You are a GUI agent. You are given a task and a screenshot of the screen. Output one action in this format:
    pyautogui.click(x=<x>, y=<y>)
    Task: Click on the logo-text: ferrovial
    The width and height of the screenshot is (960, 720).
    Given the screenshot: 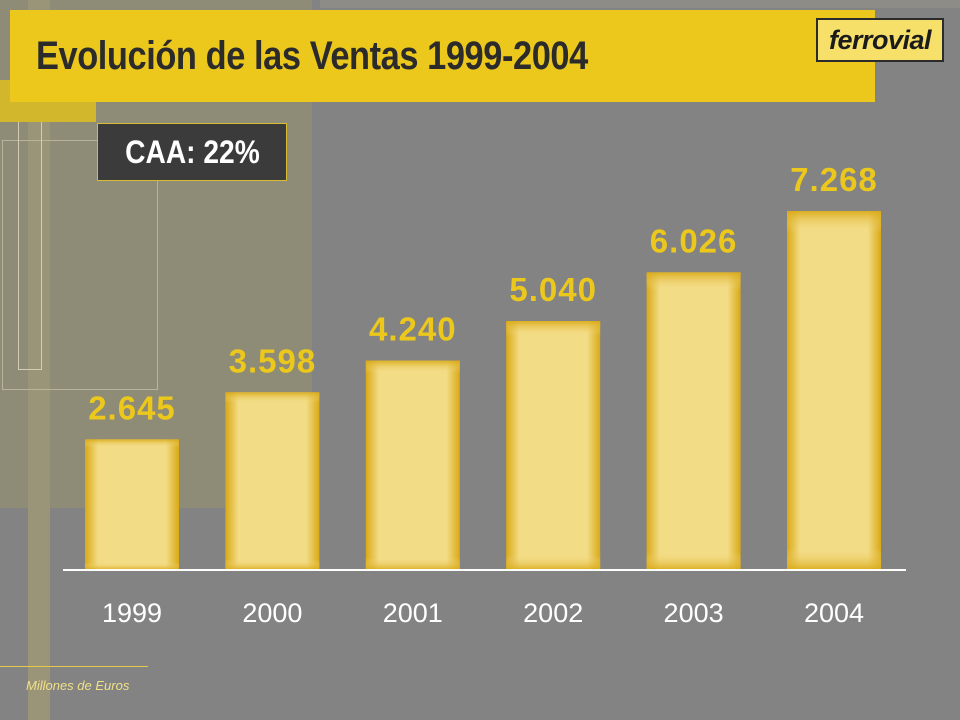 What is the action you would take?
    pyautogui.click(x=880, y=39)
    